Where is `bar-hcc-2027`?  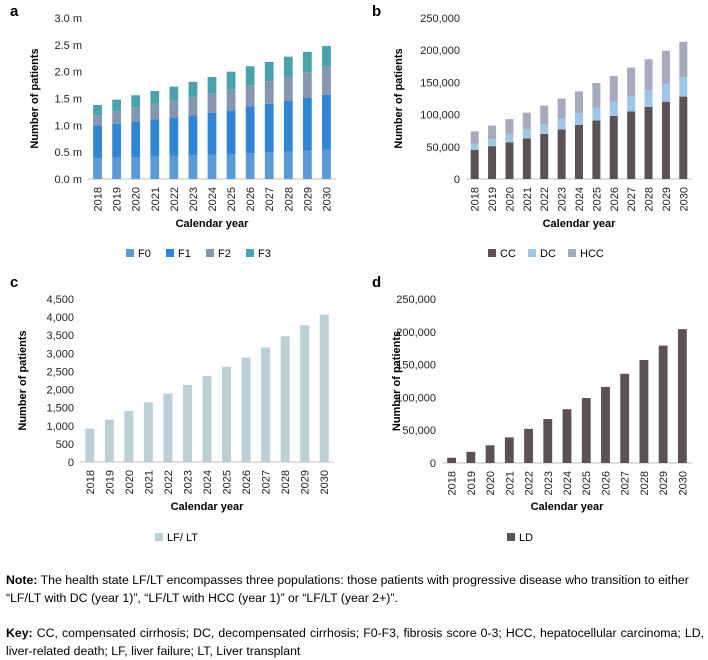 bar-hcc-2027 is located at coordinates (631, 81).